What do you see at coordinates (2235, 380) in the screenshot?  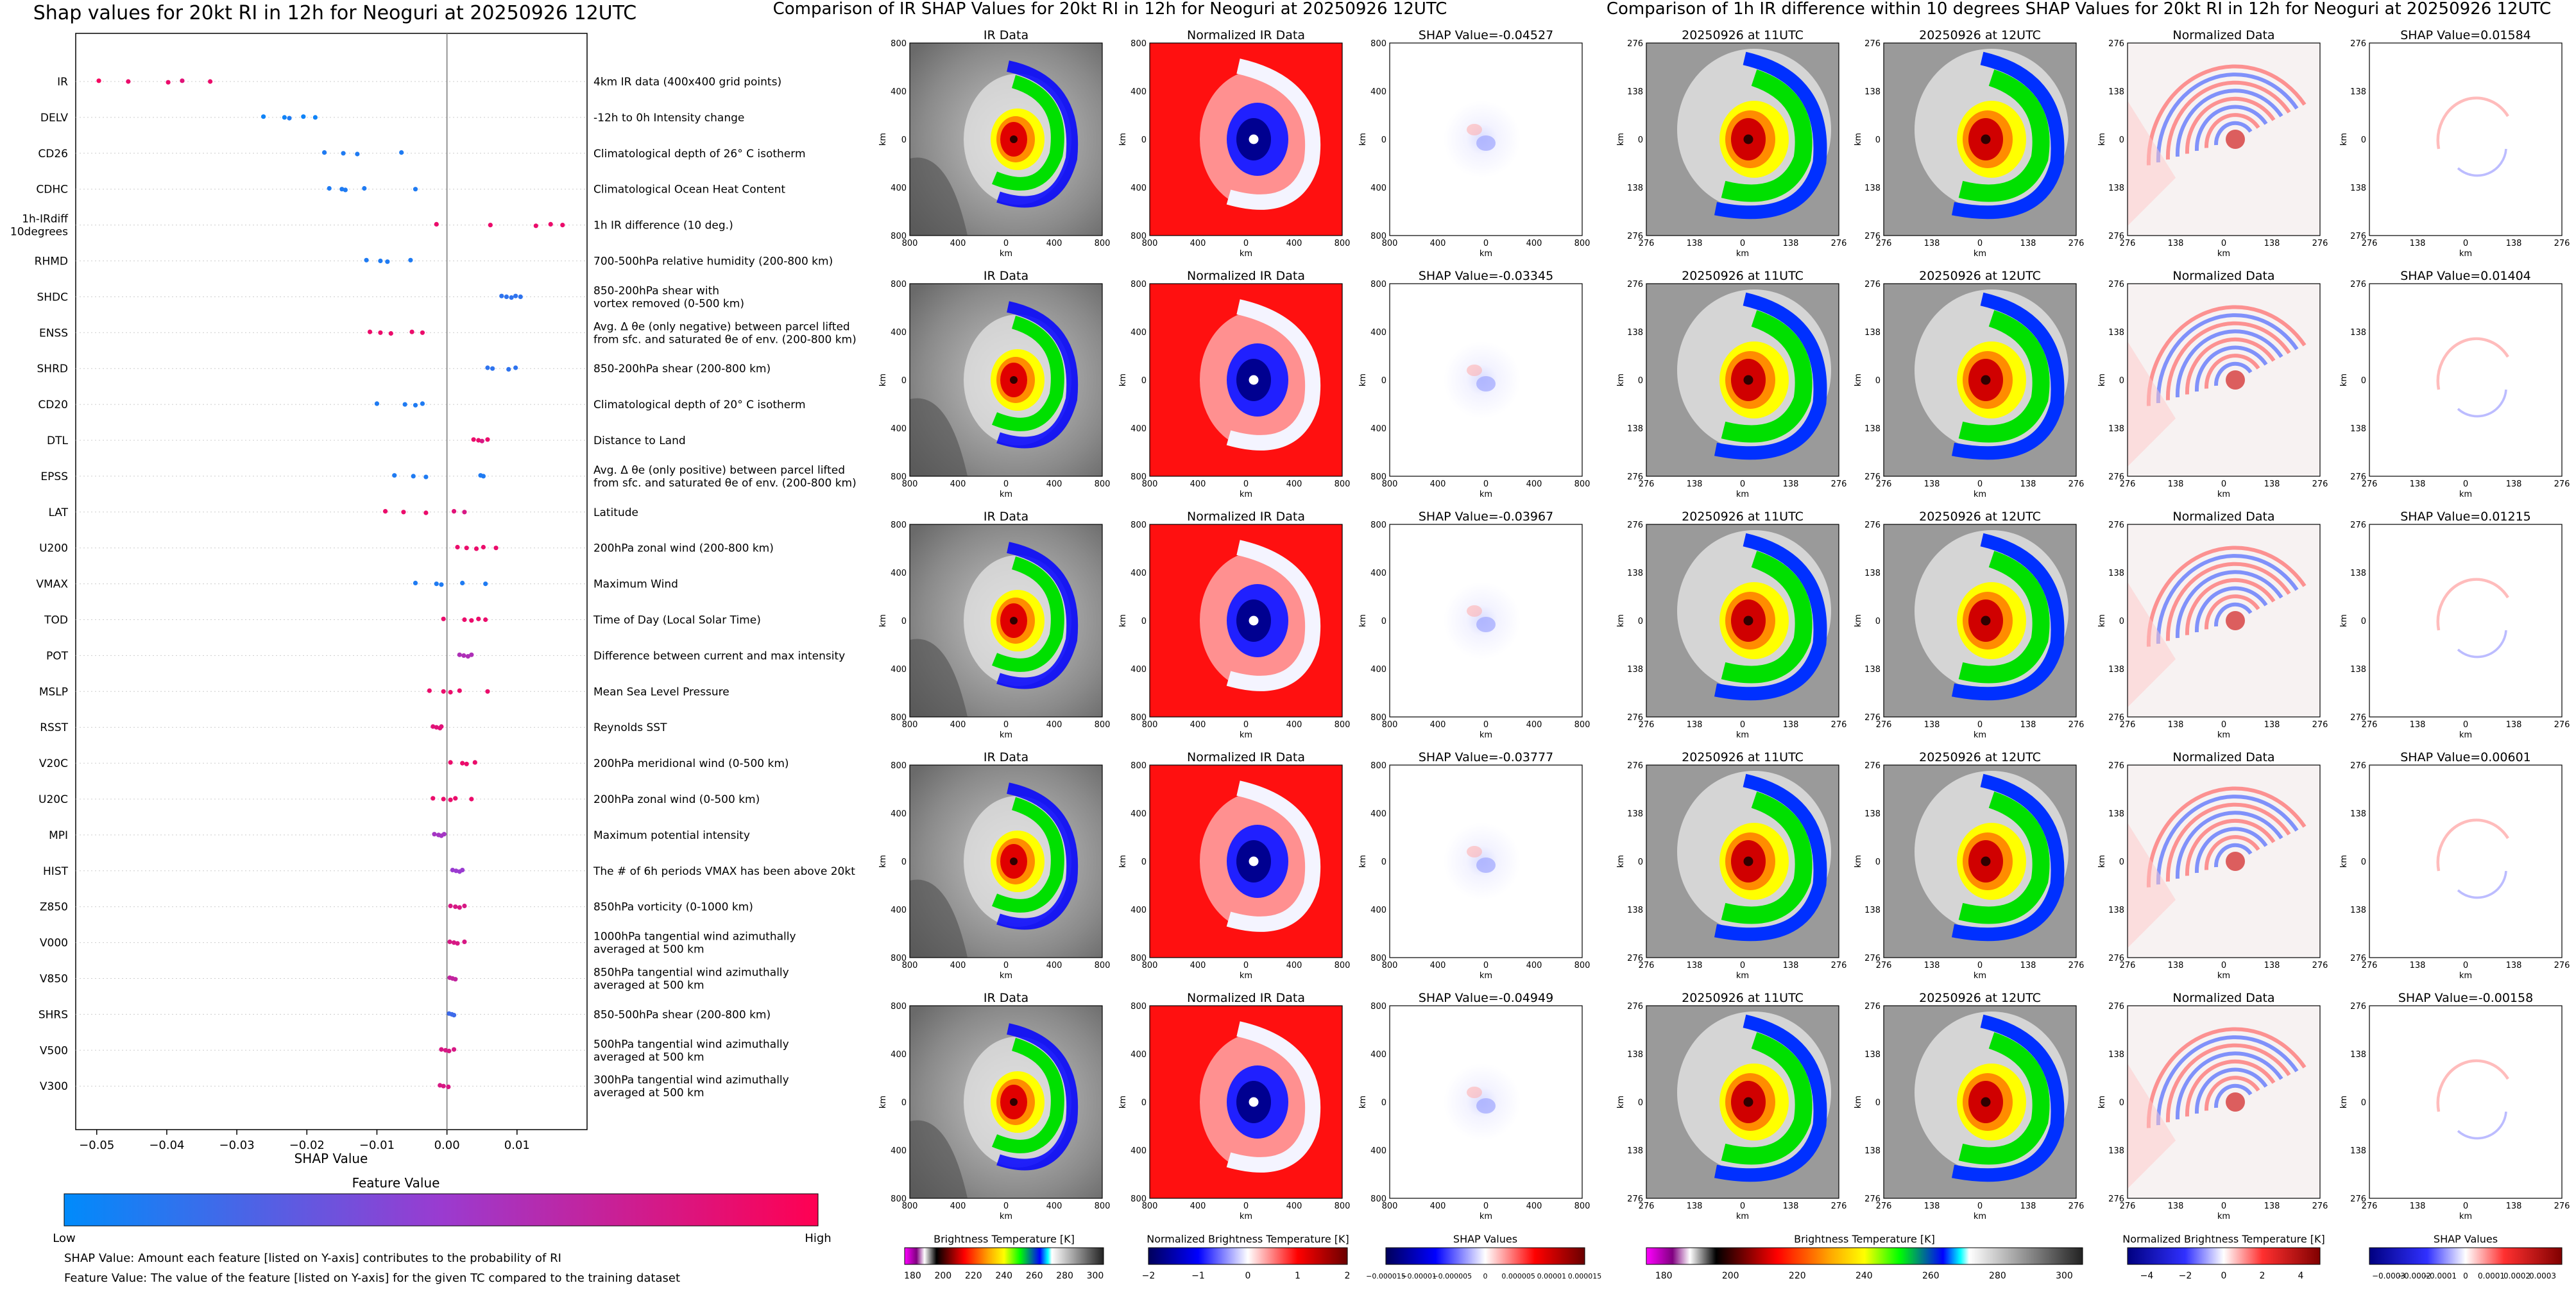 I see `diff-core` at bounding box center [2235, 380].